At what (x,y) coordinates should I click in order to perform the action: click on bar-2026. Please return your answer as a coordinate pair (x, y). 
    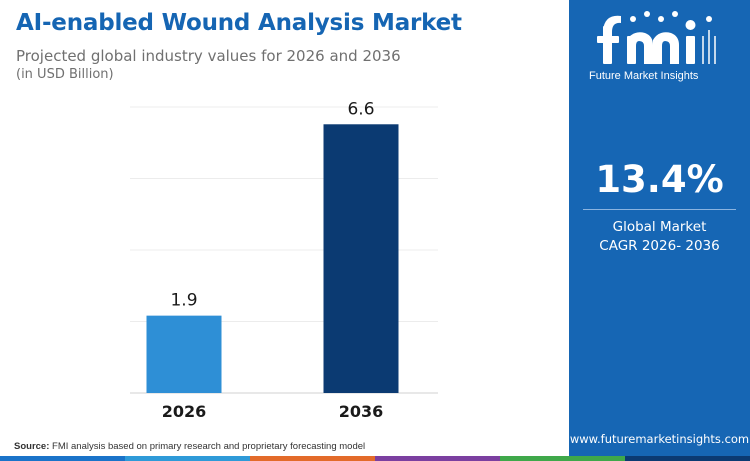
    Looking at the image, I should click on (184, 354).